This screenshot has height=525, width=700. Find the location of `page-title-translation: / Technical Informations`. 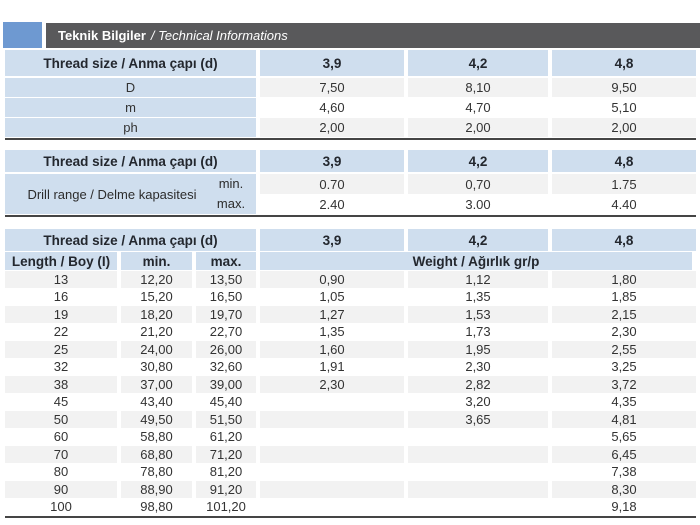

page-title-translation: / Technical Informations is located at coordinates (219, 35).